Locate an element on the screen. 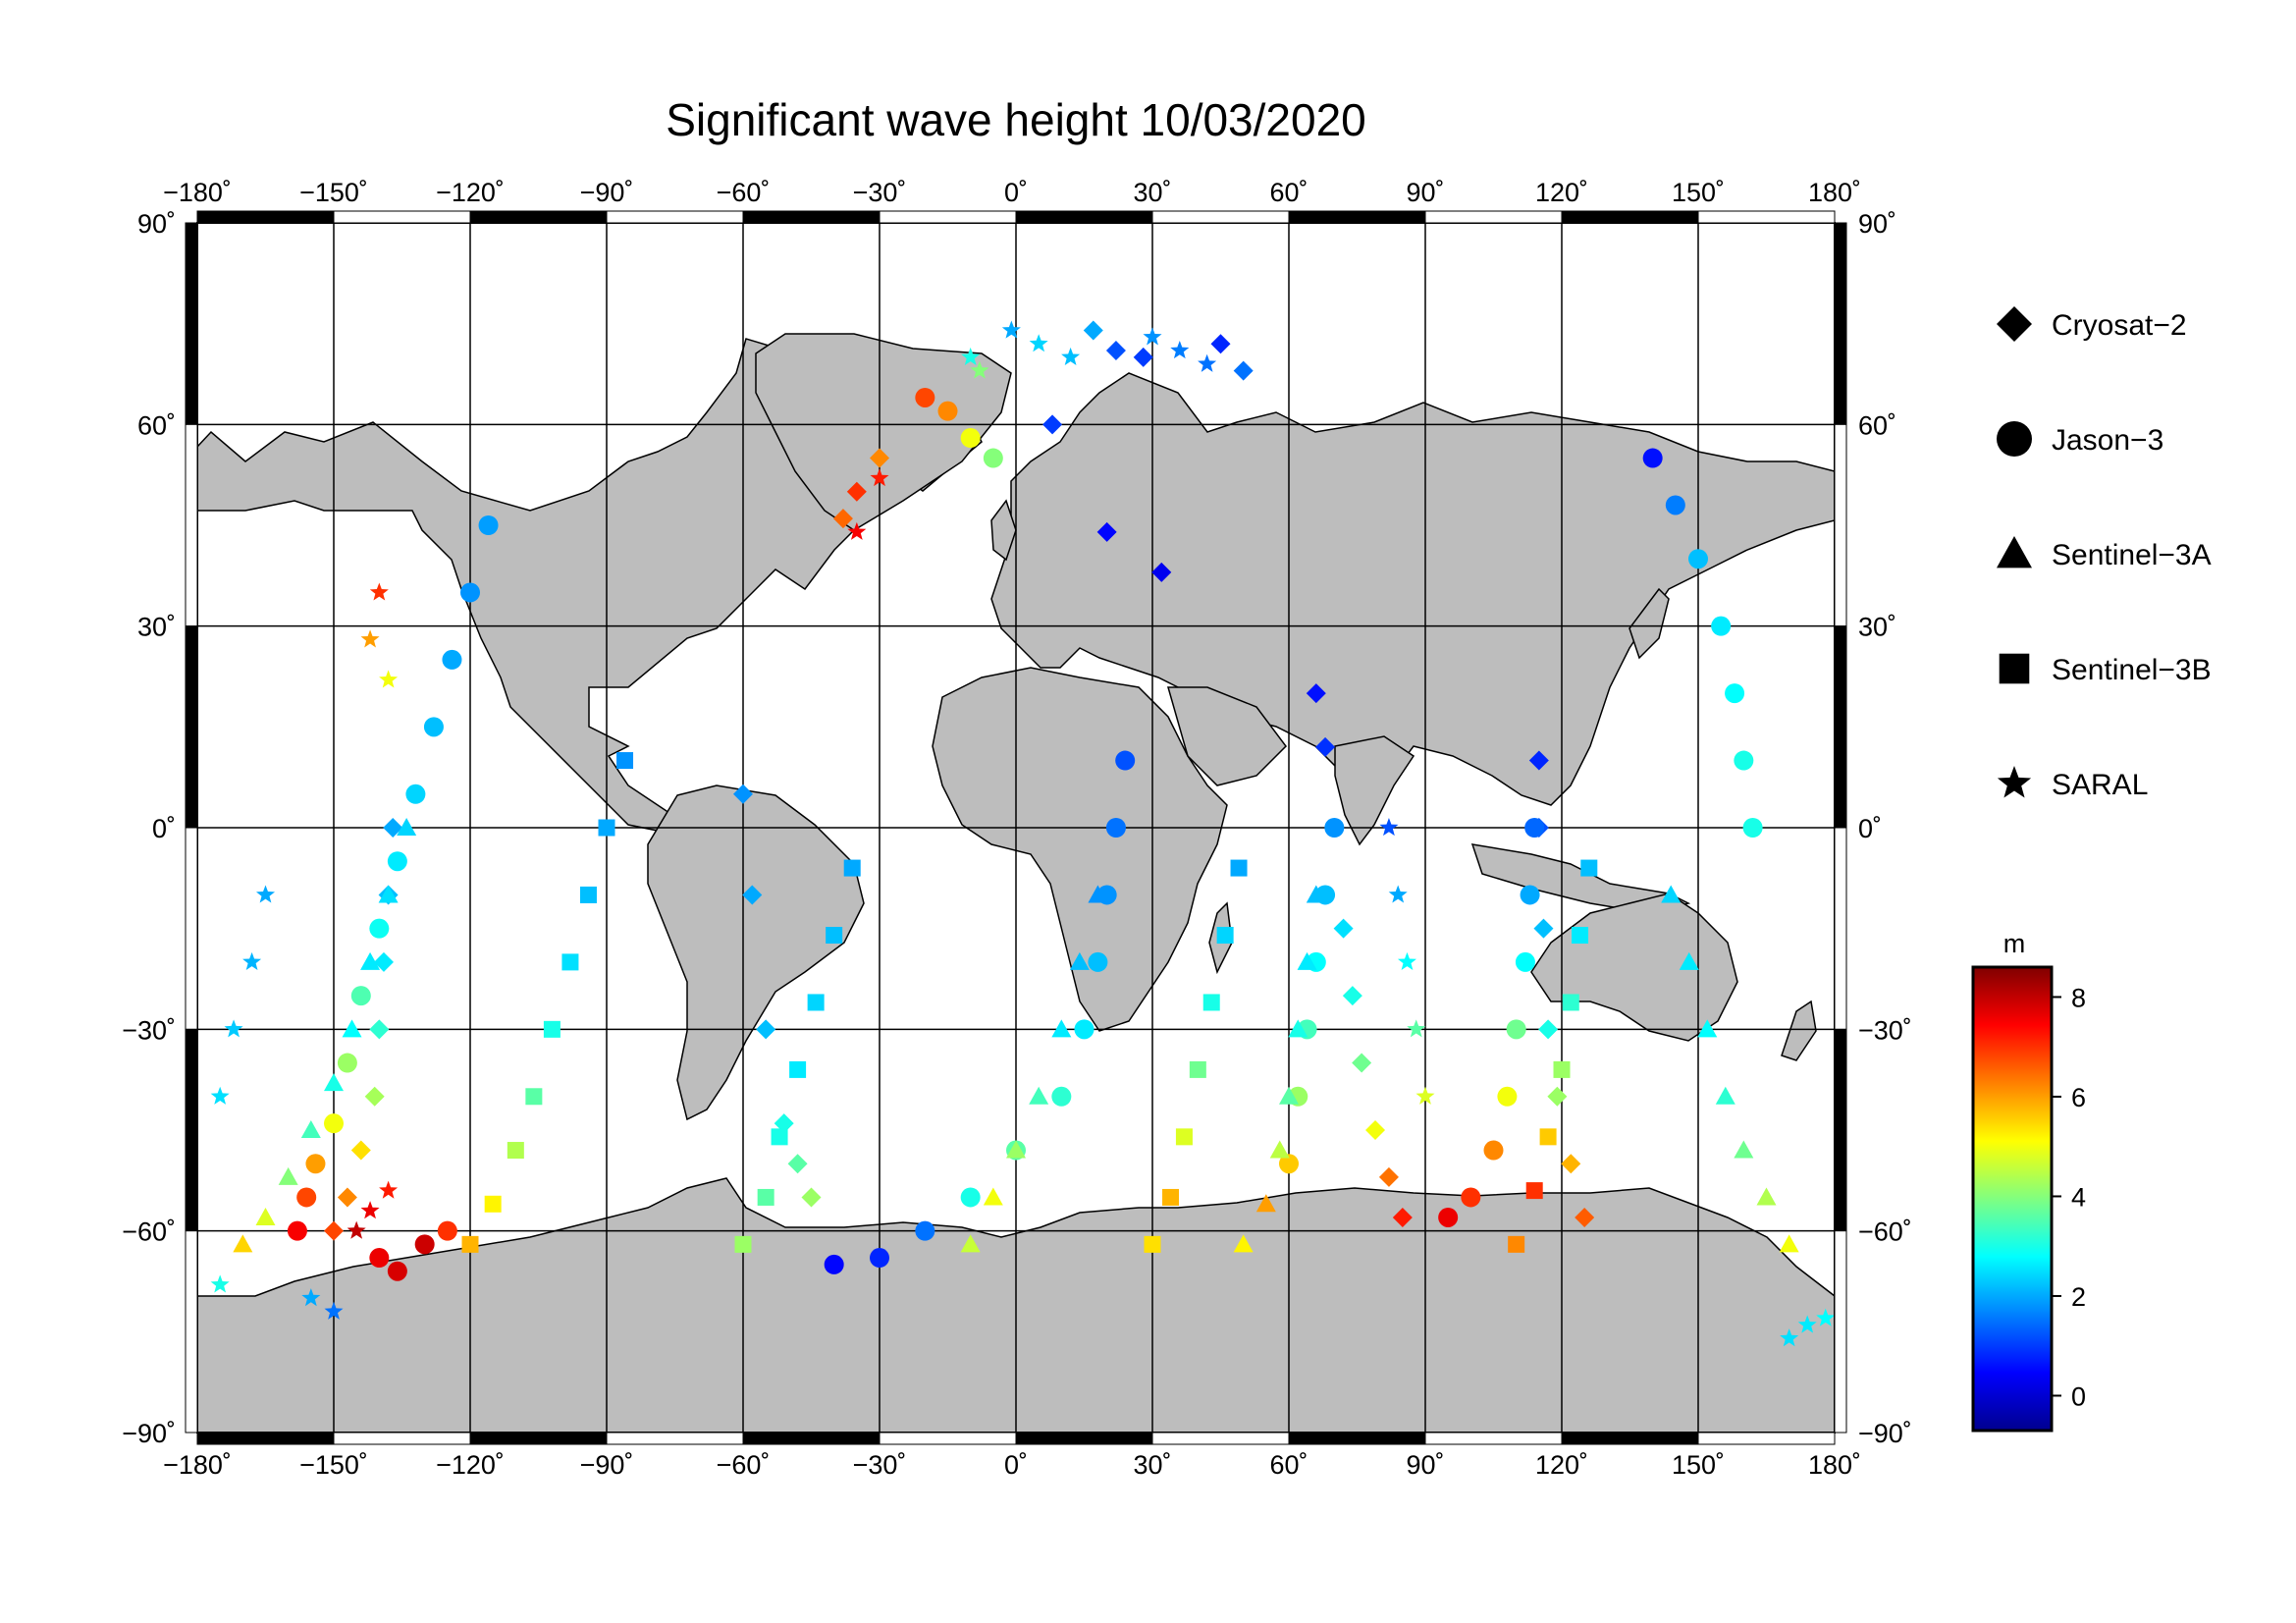  colorbar-tick-label: 6 is located at coordinates (2078, 1097).